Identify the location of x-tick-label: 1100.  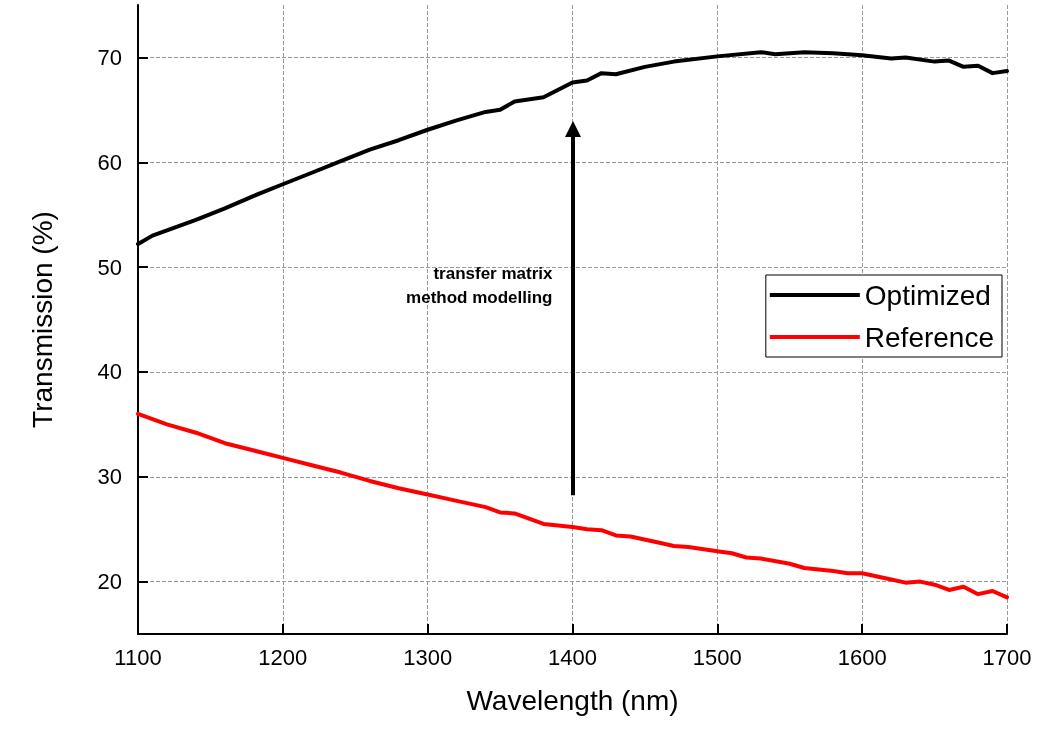
(138, 657).